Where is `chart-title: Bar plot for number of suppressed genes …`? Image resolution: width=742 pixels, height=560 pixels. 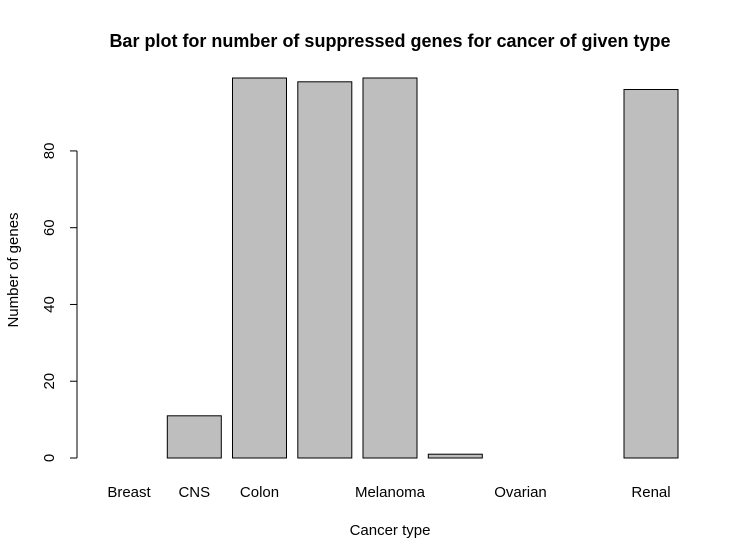 chart-title: Bar plot for number of suppressed genes … is located at coordinates (389, 41).